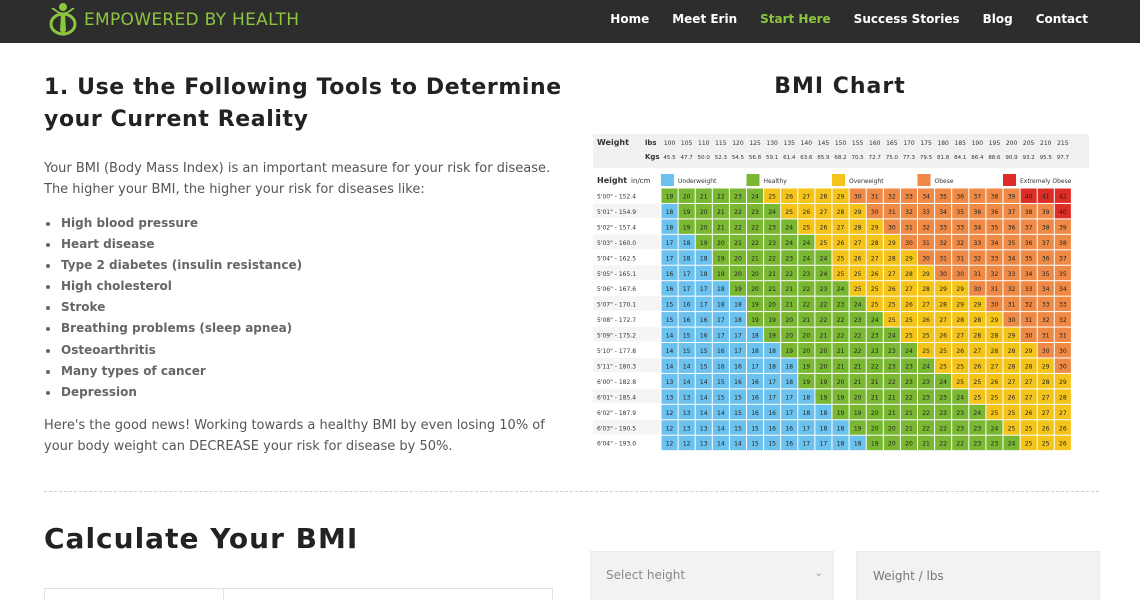  Describe the element at coordinates (1061, 19) in the screenshot. I see `nav-contact: Contact` at that location.